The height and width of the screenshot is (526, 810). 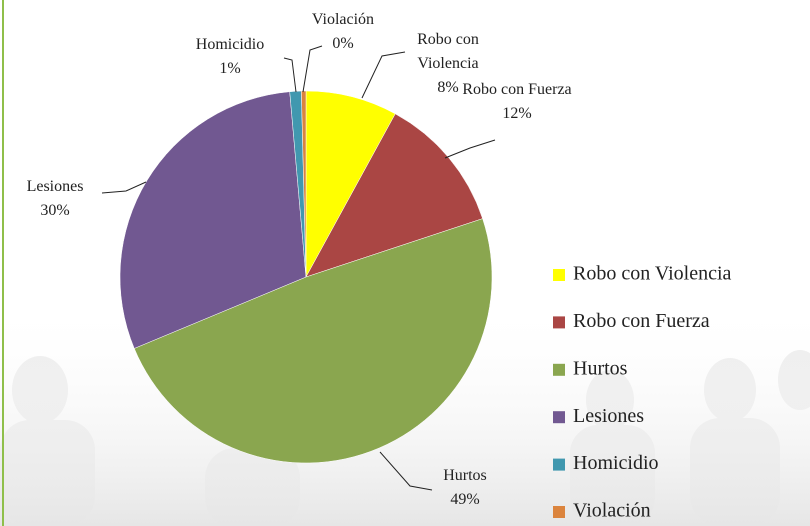 I want to click on slice-label: Homicidio 1%, so click(x=230, y=57).